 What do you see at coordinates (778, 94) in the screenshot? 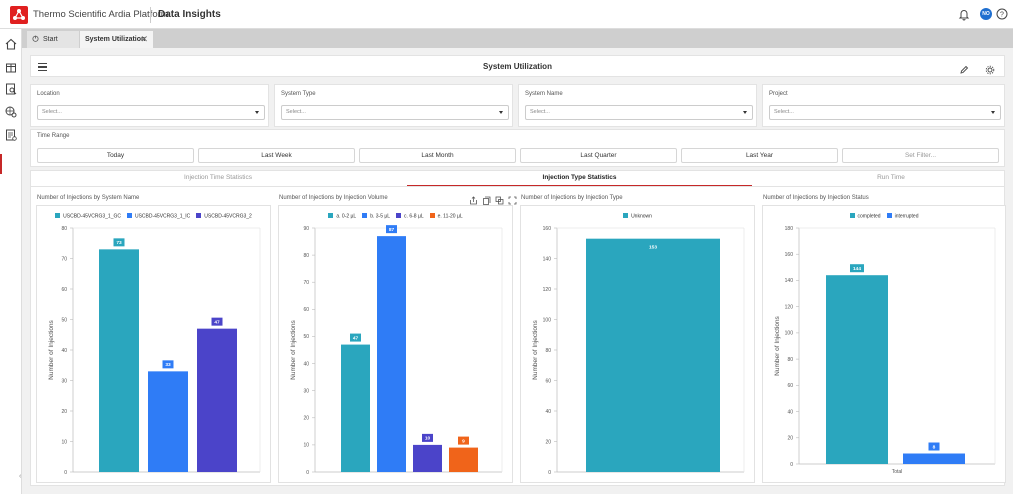
I see `filter-label: Project` at bounding box center [778, 94].